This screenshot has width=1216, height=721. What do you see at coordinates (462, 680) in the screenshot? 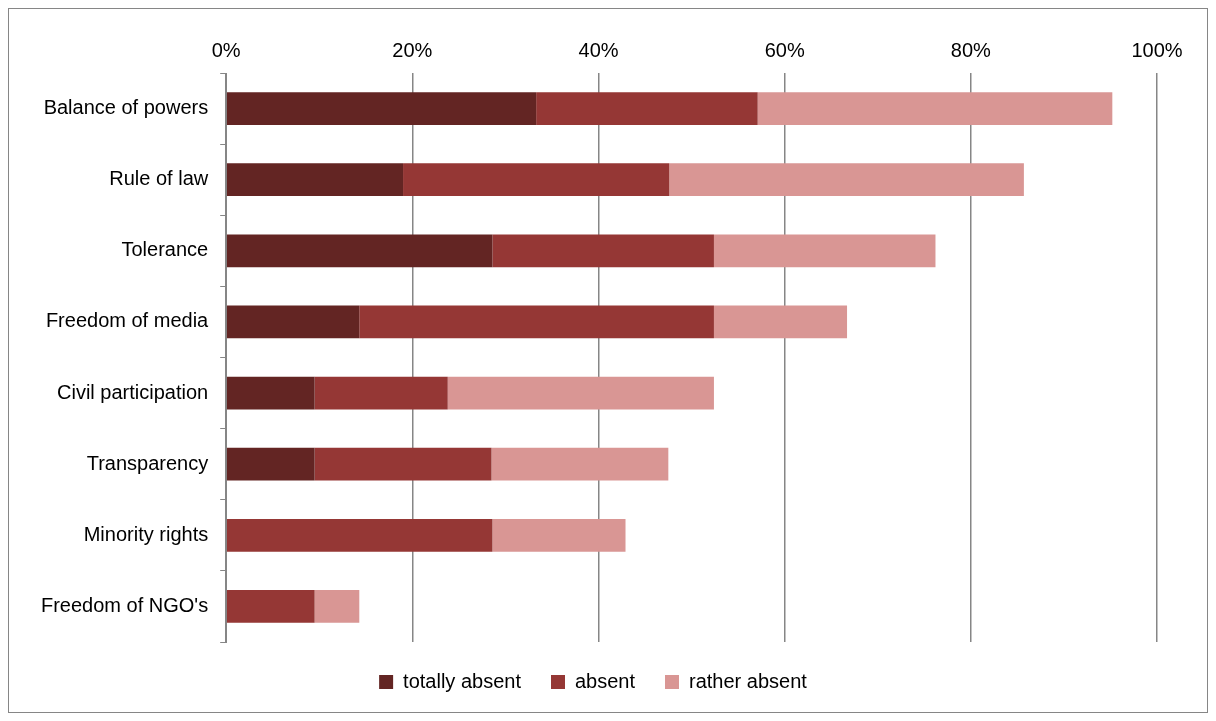
I see `legend-label: totally absent` at bounding box center [462, 680].